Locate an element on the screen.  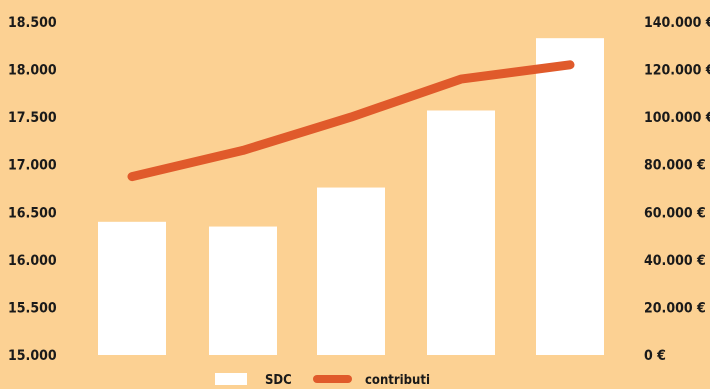
left-tick-label: 16.500 is located at coordinates (32, 213).